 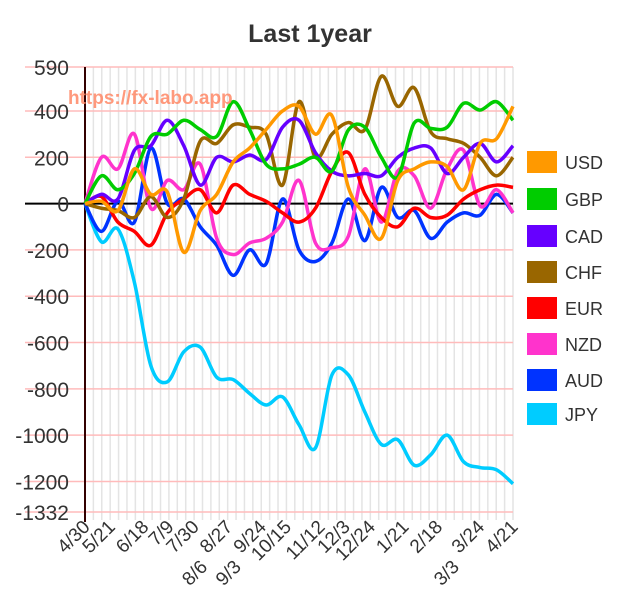 I want to click on x-tick-label: 1/21, so click(x=392, y=537).